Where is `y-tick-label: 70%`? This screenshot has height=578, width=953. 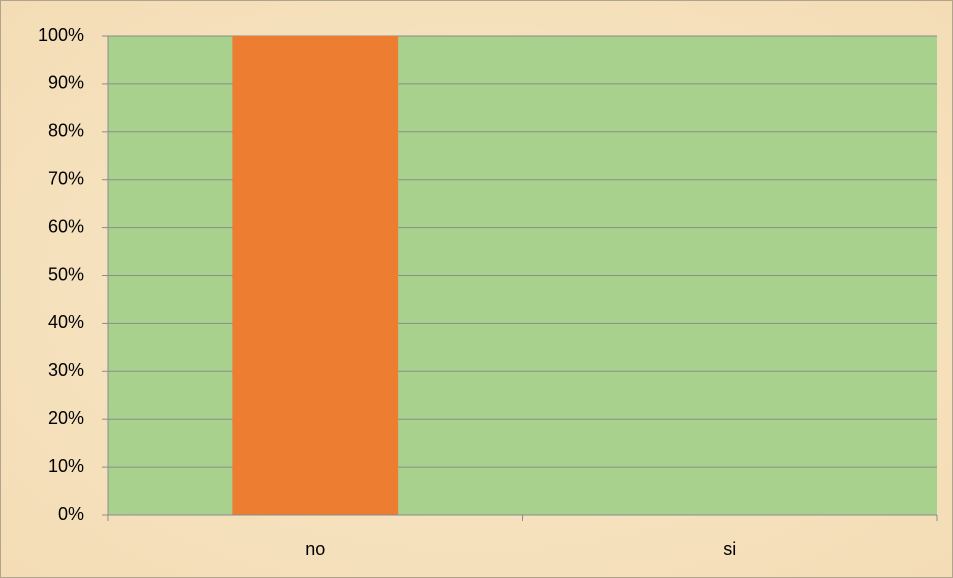 y-tick-label: 70% is located at coordinates (66, 178).